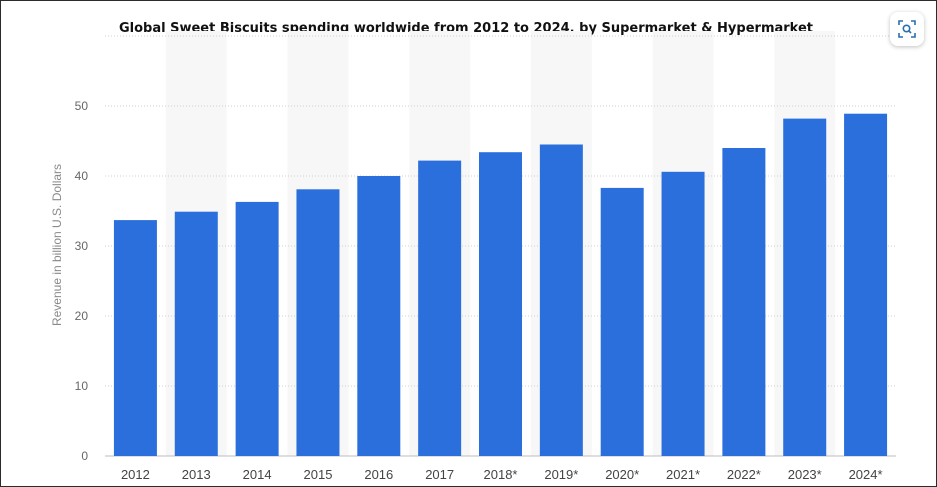 The width and height of the screenshot is (937, 487). What do you see at coordinates (805, 287) in the screenshot?
I see `bar-2023*` at bounding box center [805, 287].